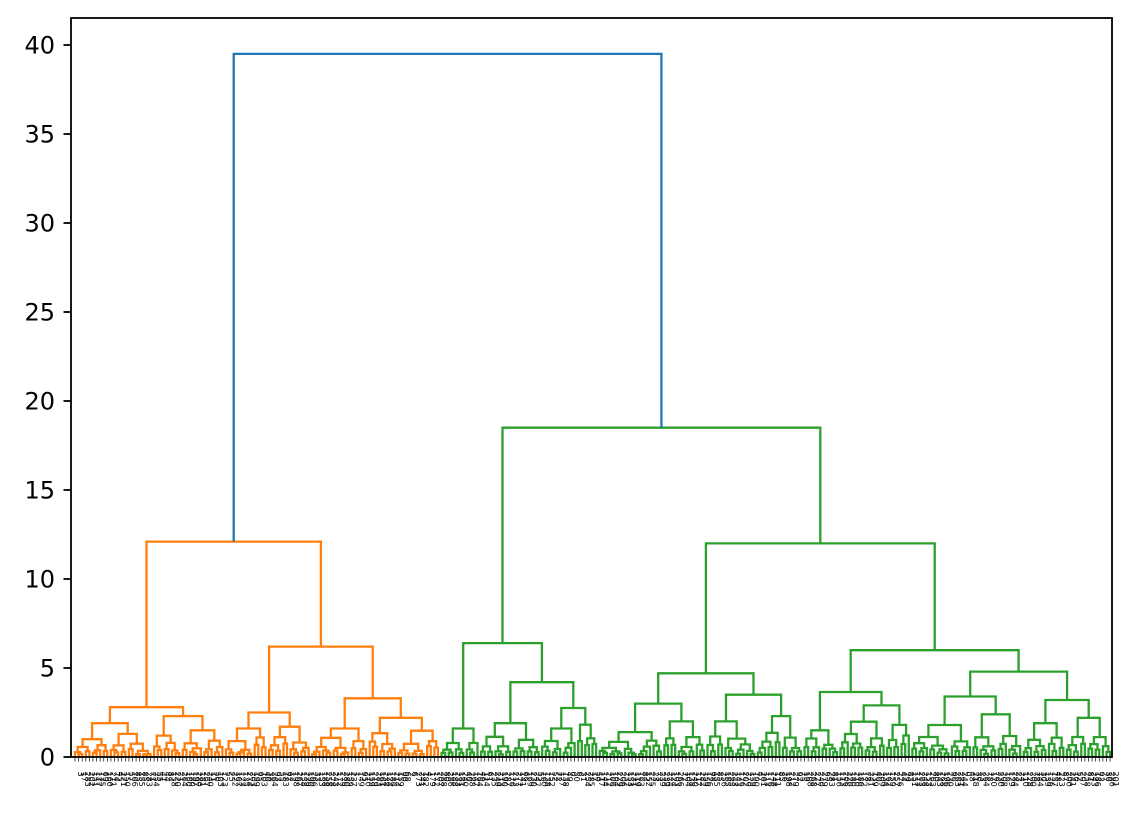  I want to click on leaf-label: 114, so click(486, 779).